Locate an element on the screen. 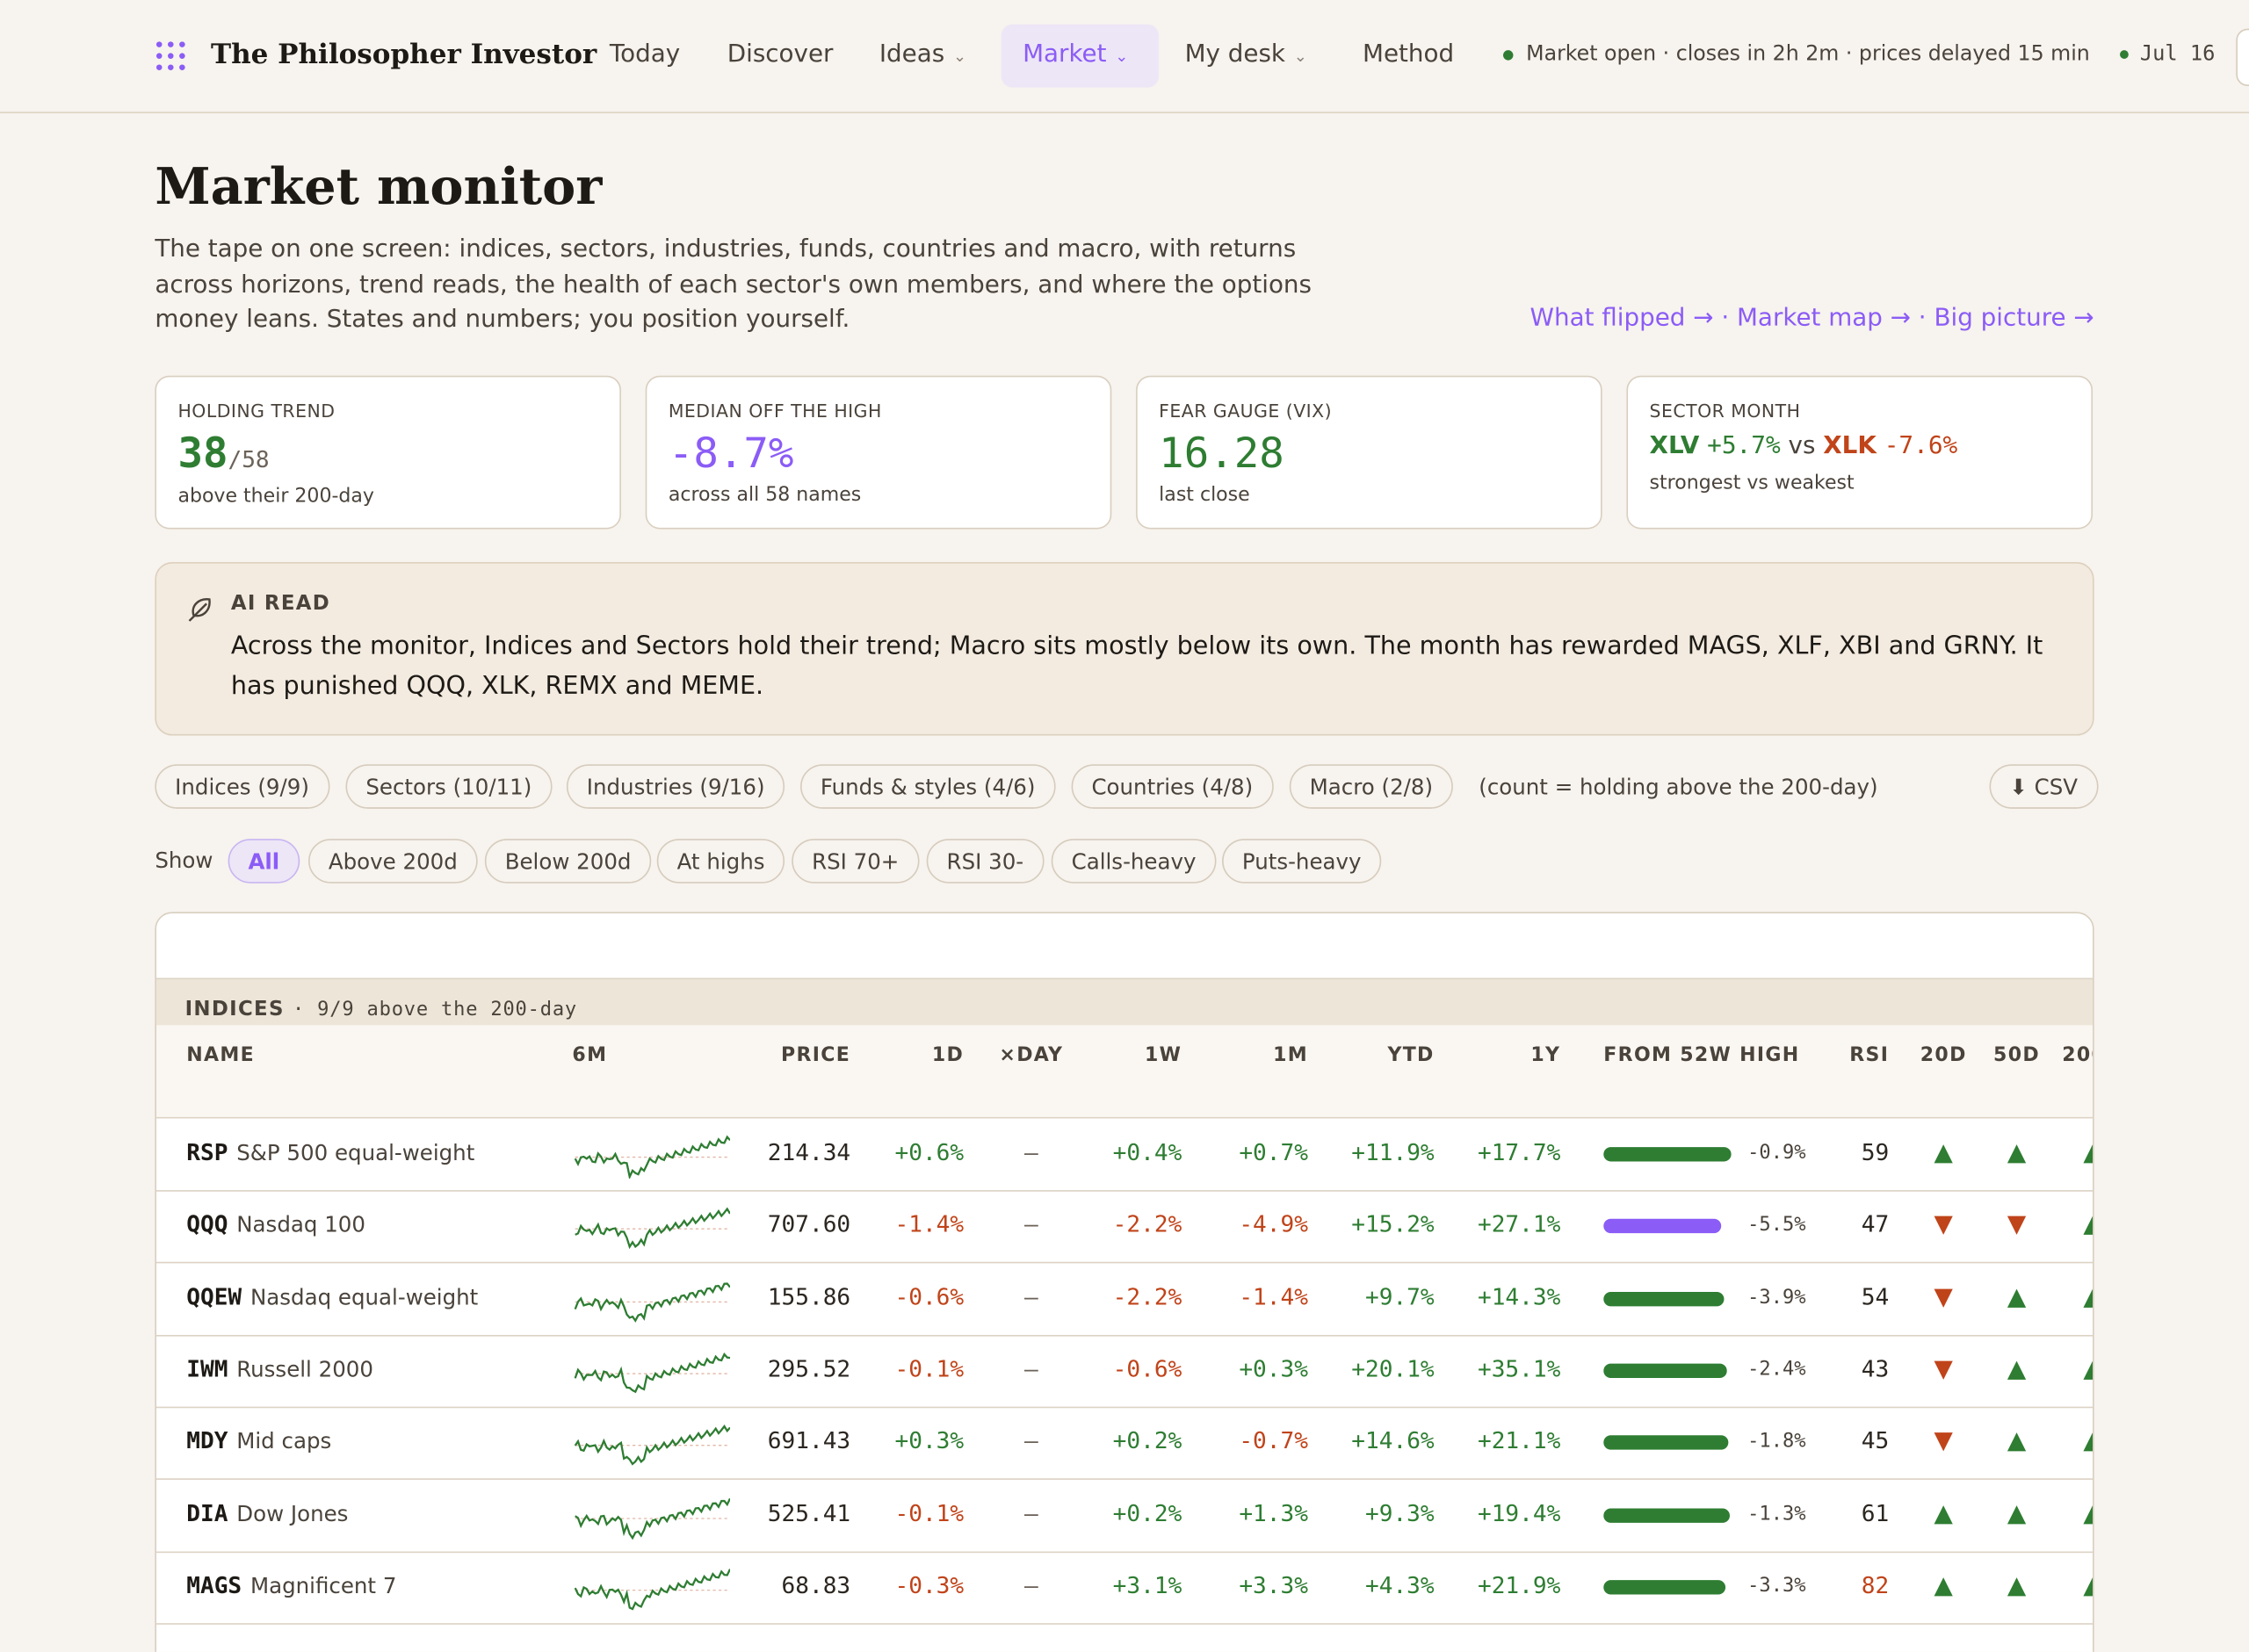  name-cell: QQQ Nasdaq 100 is located at coordinates (275, 1223).